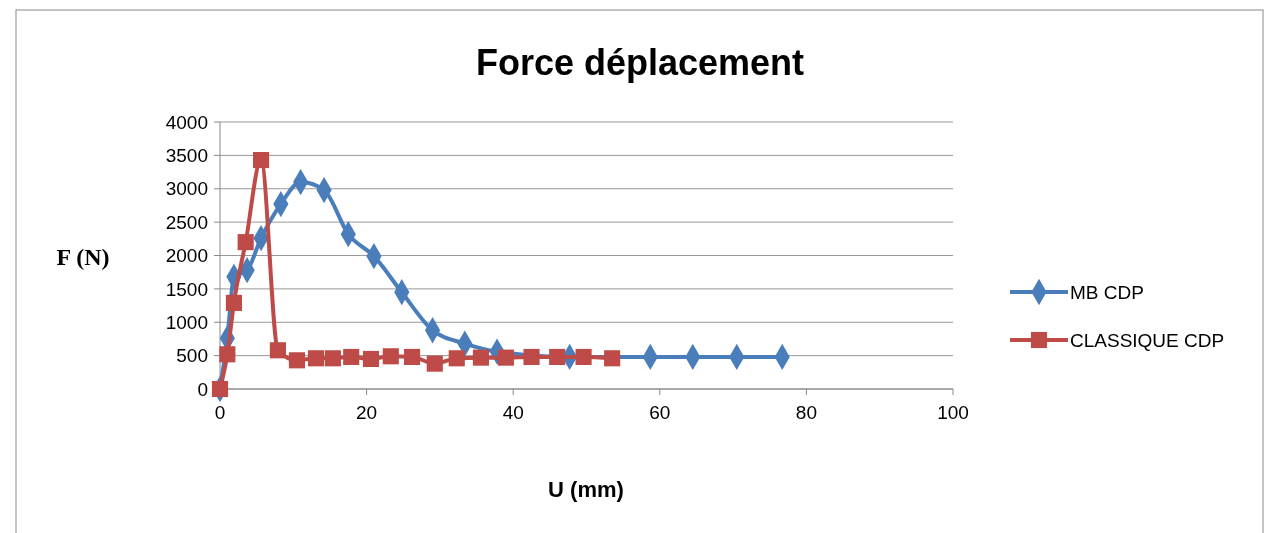  Describe the element at coordinates (220, 412) in the screenshot. I see `x-tick-label: 0` at that location.